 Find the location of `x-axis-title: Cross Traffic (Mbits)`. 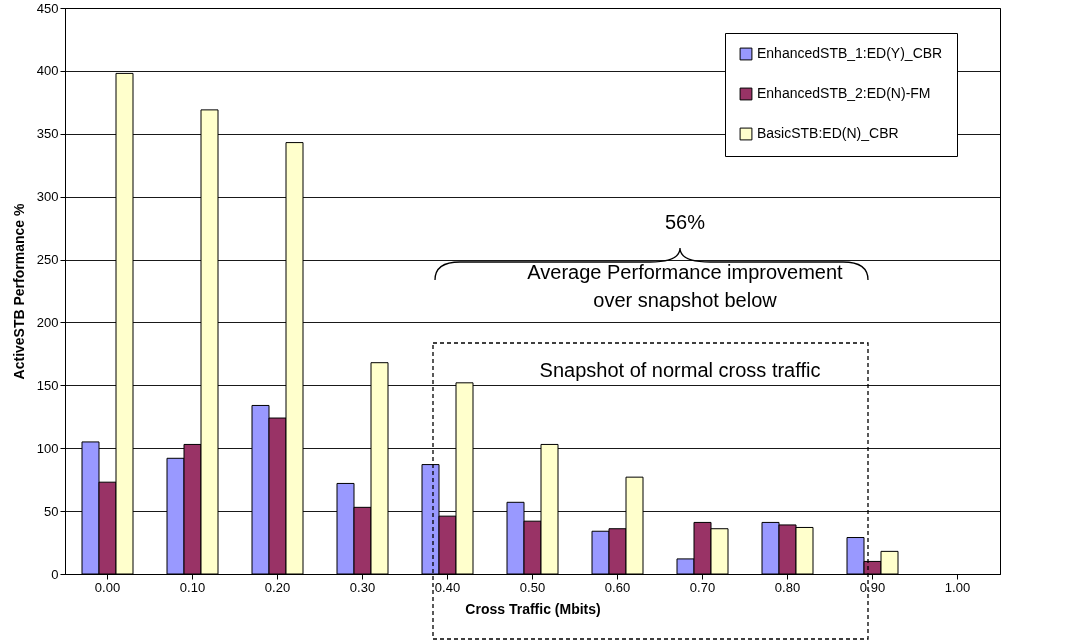

x-axis-title: Cross Traffic (Mbits) is located at coordinates (533, 608).